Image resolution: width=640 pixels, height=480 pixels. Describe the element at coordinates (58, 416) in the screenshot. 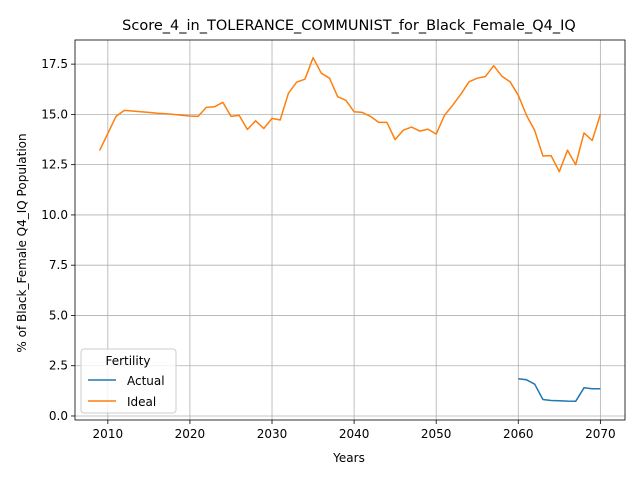

I see `y-tick-label: 0.0` at that location.